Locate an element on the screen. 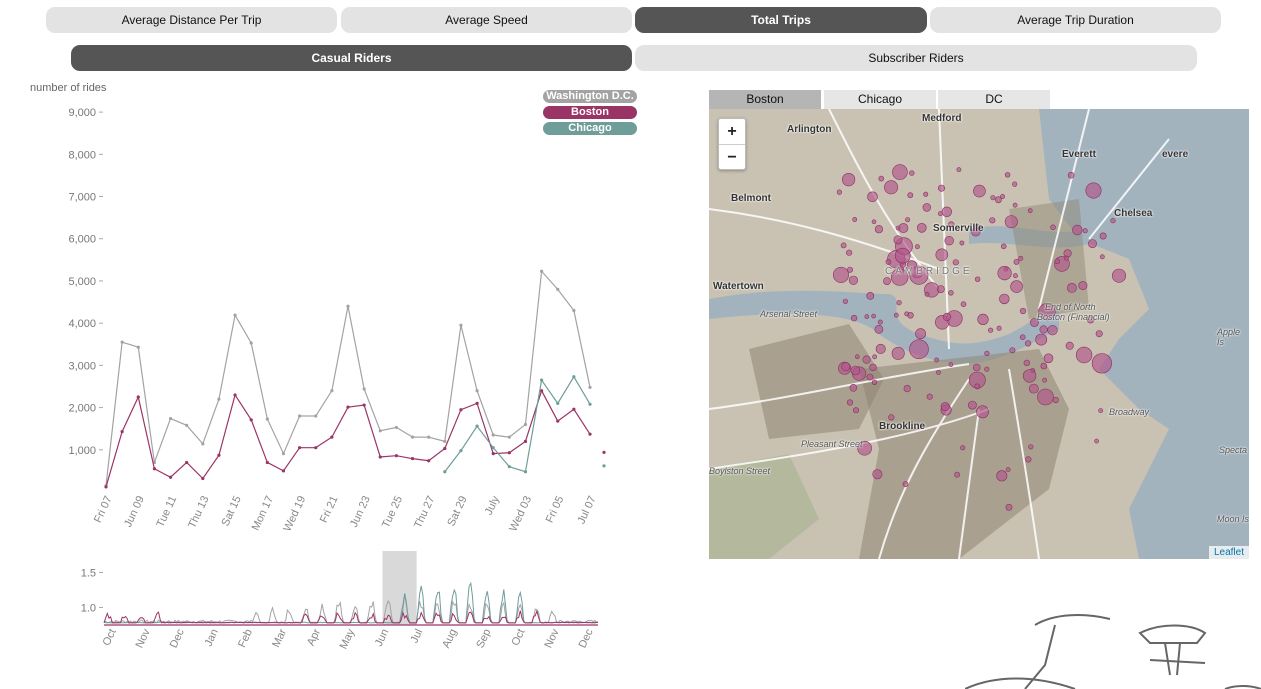 This screenshot has width=1261, height=689. green-space is located at coordinates (764, 506).